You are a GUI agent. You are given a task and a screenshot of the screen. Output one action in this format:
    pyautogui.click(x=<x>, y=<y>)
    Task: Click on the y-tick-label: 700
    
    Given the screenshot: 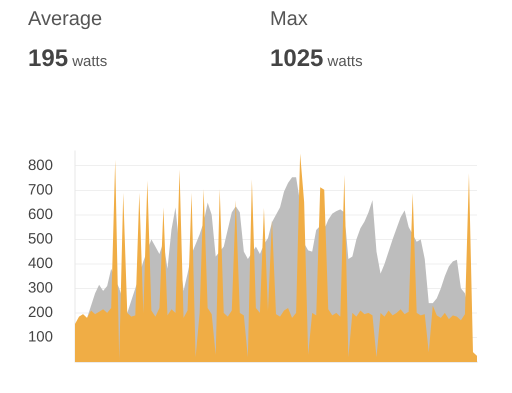 What is the action you would take?
    pyautogui.click(x=40, y=189)
    